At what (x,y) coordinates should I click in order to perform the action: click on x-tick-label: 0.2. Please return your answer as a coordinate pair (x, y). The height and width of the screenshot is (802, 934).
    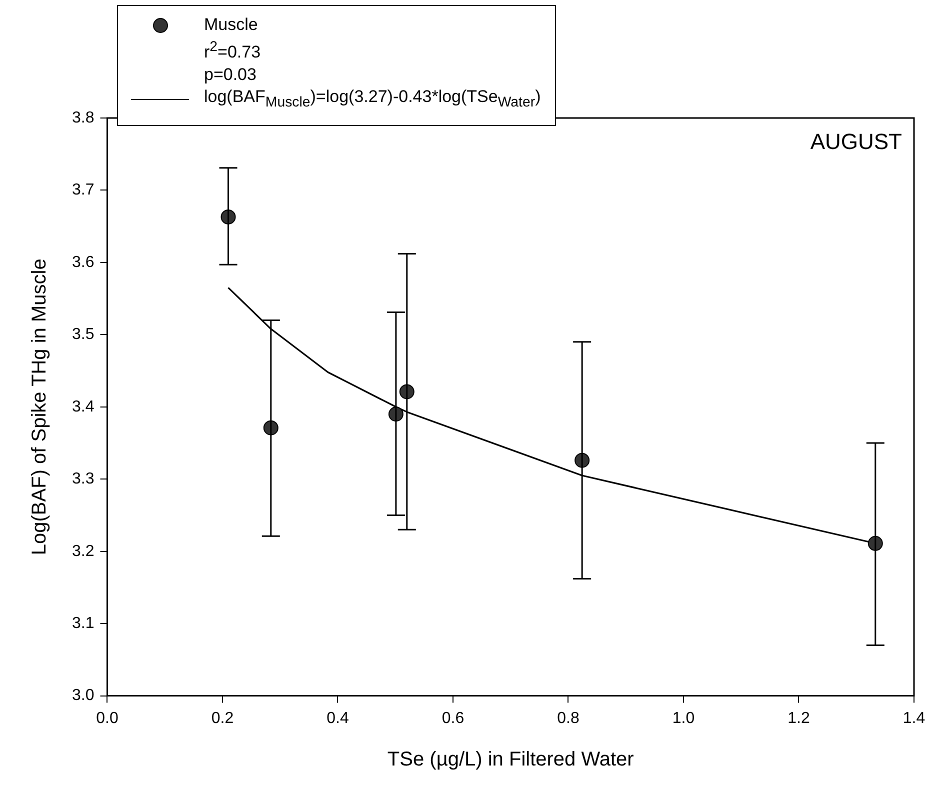
    Looking at the image, I should click on (222, 718).